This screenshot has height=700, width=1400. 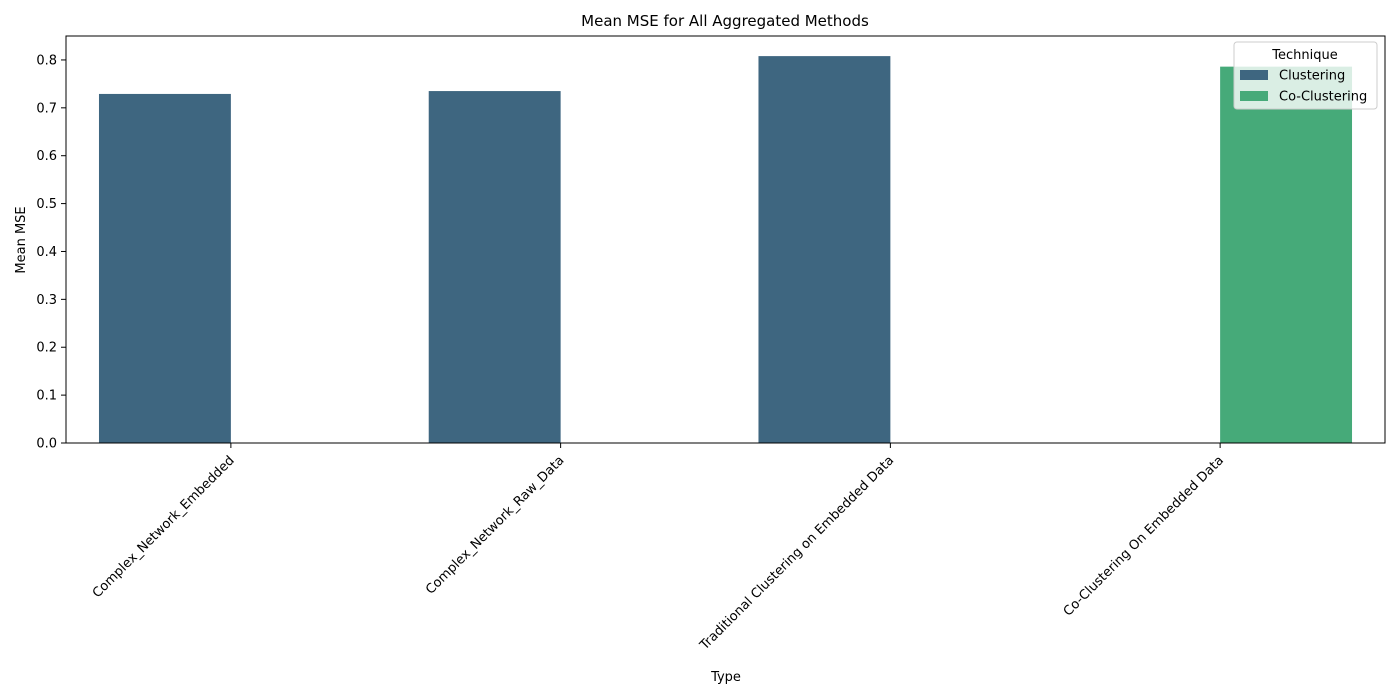 I want to click on y-tick-label: 0.8, so click(x=46, y=60).